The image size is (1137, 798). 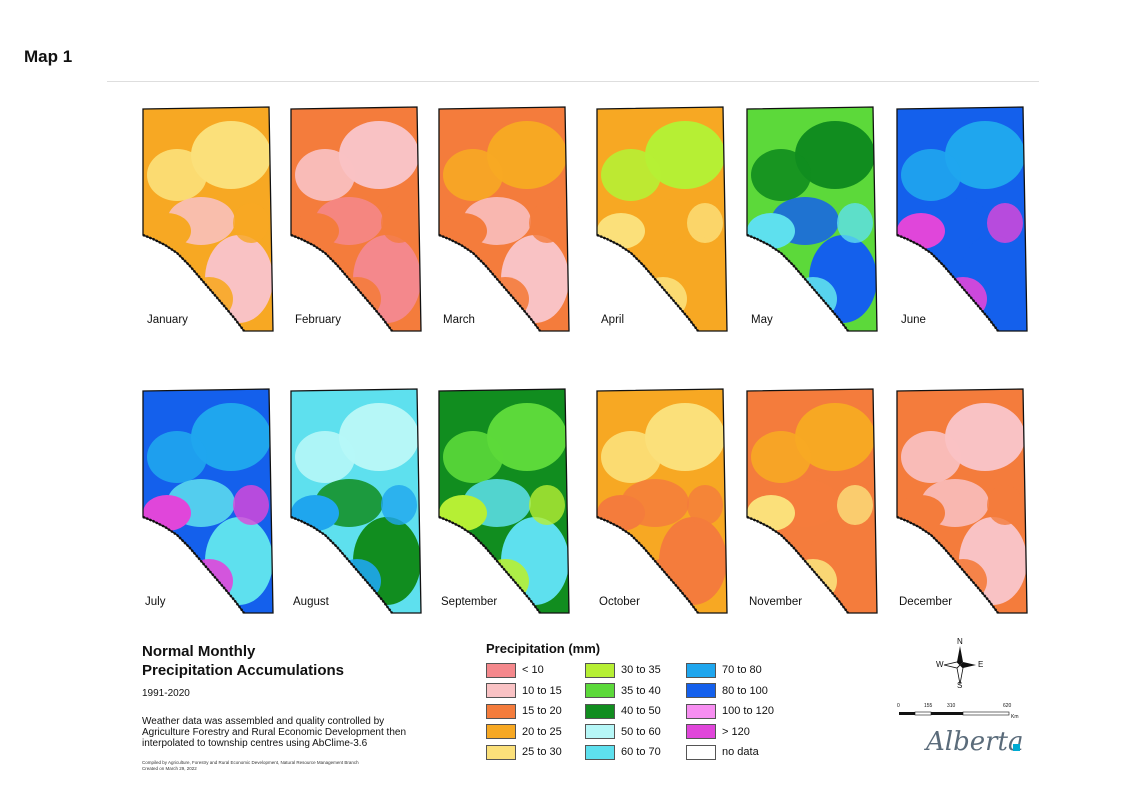 What do you see at coordinates (542, 711) in the screenshot?
I see `legend-label: 15 to 20` at bounding box center [542, 711].